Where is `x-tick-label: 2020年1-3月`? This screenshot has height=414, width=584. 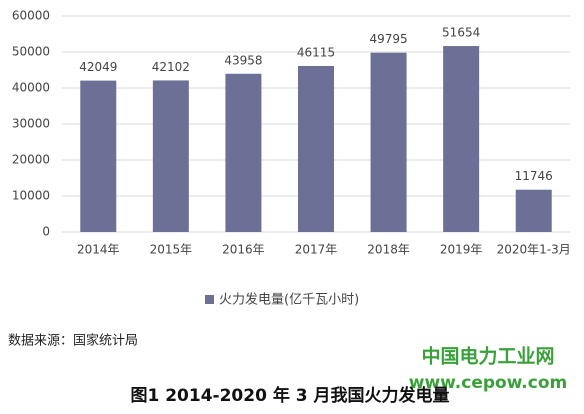 x-tick-label: 2020年1-3月 is located at coordinates (534, 250).